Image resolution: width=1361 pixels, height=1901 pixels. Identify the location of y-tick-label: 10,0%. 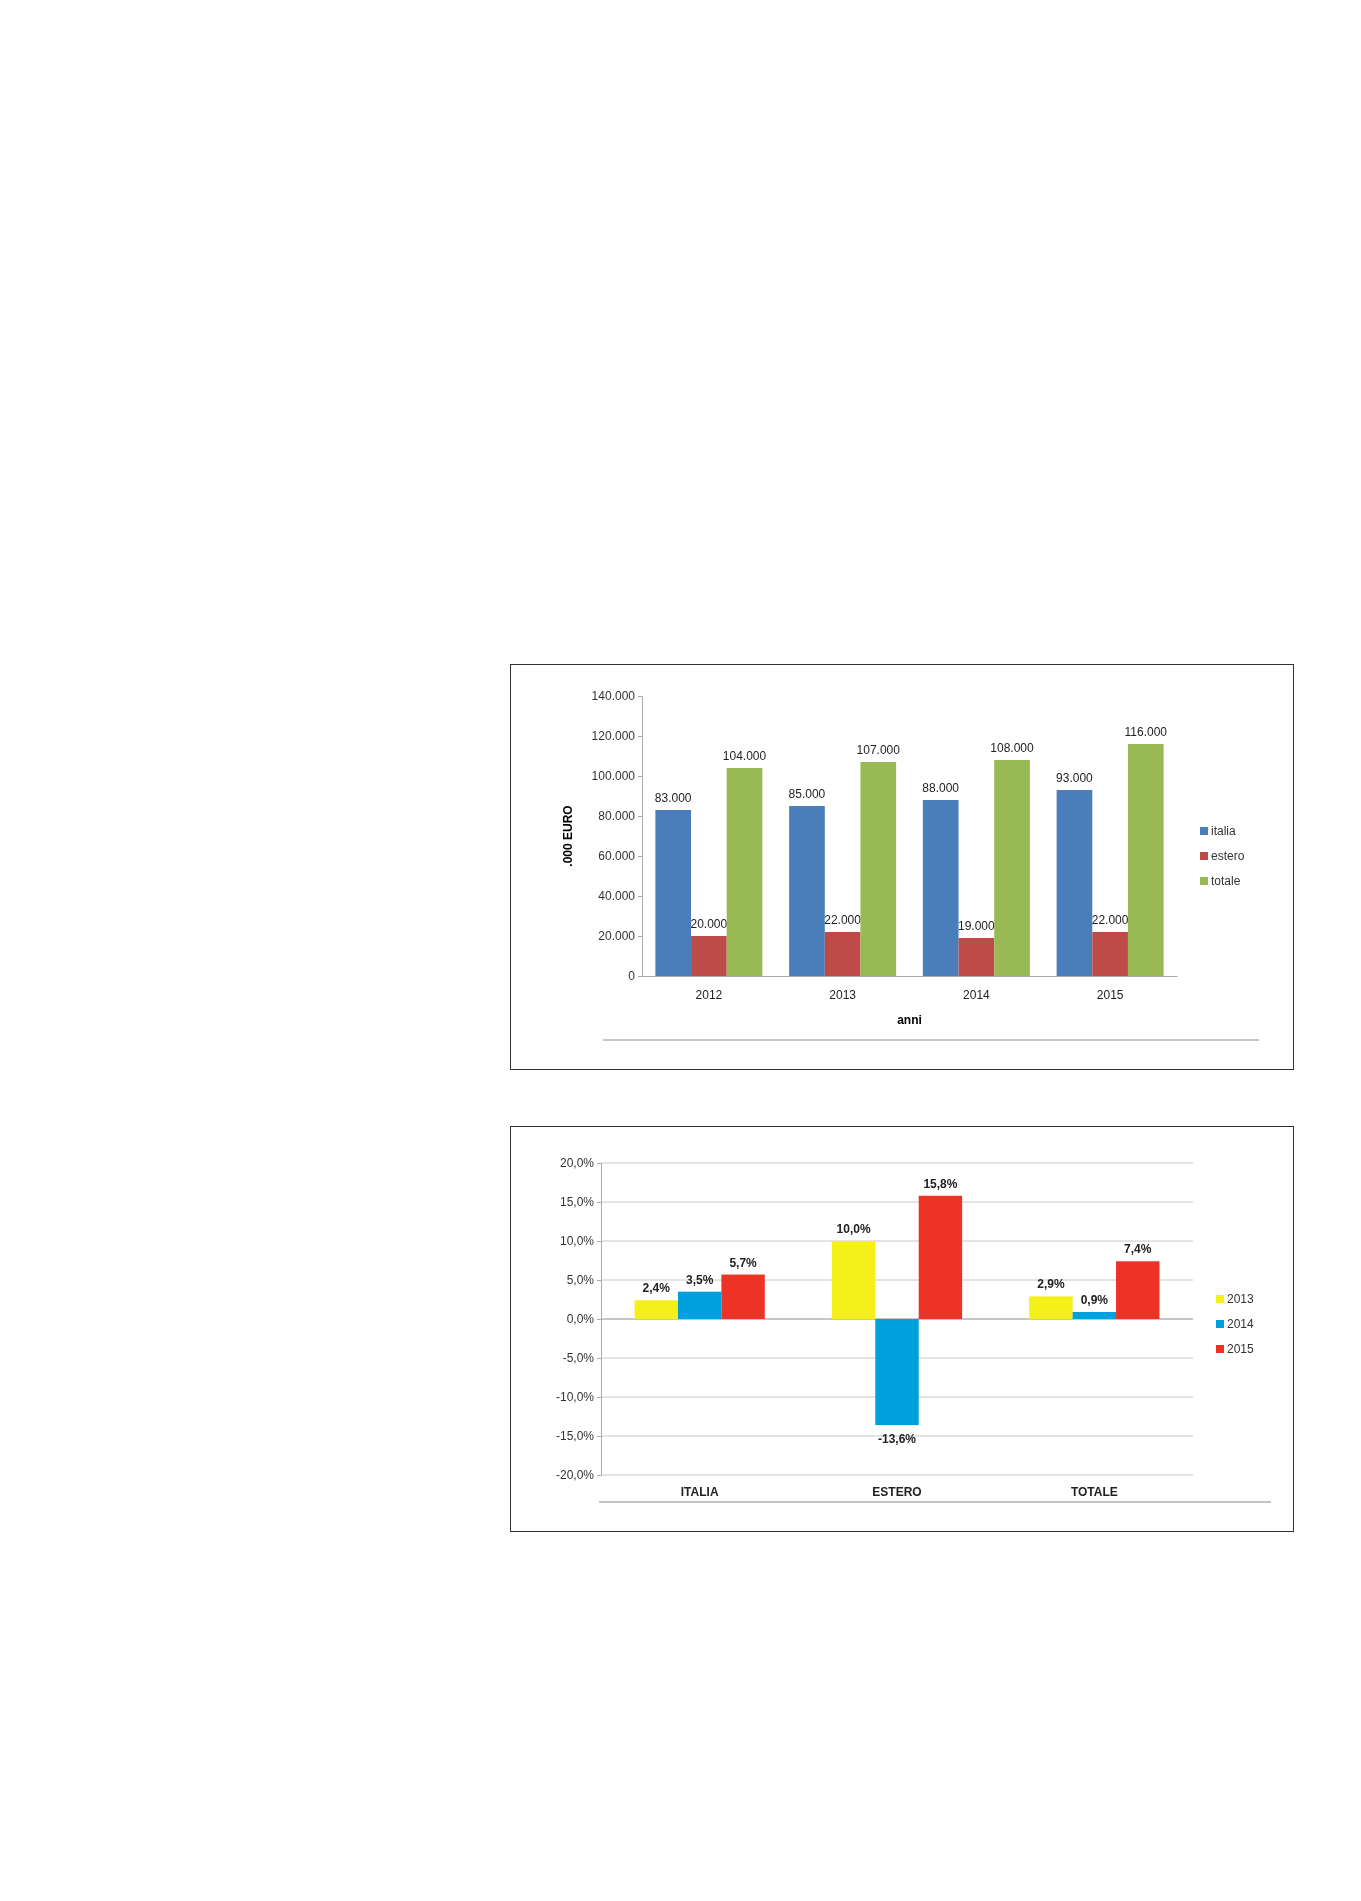
(577, 1241).